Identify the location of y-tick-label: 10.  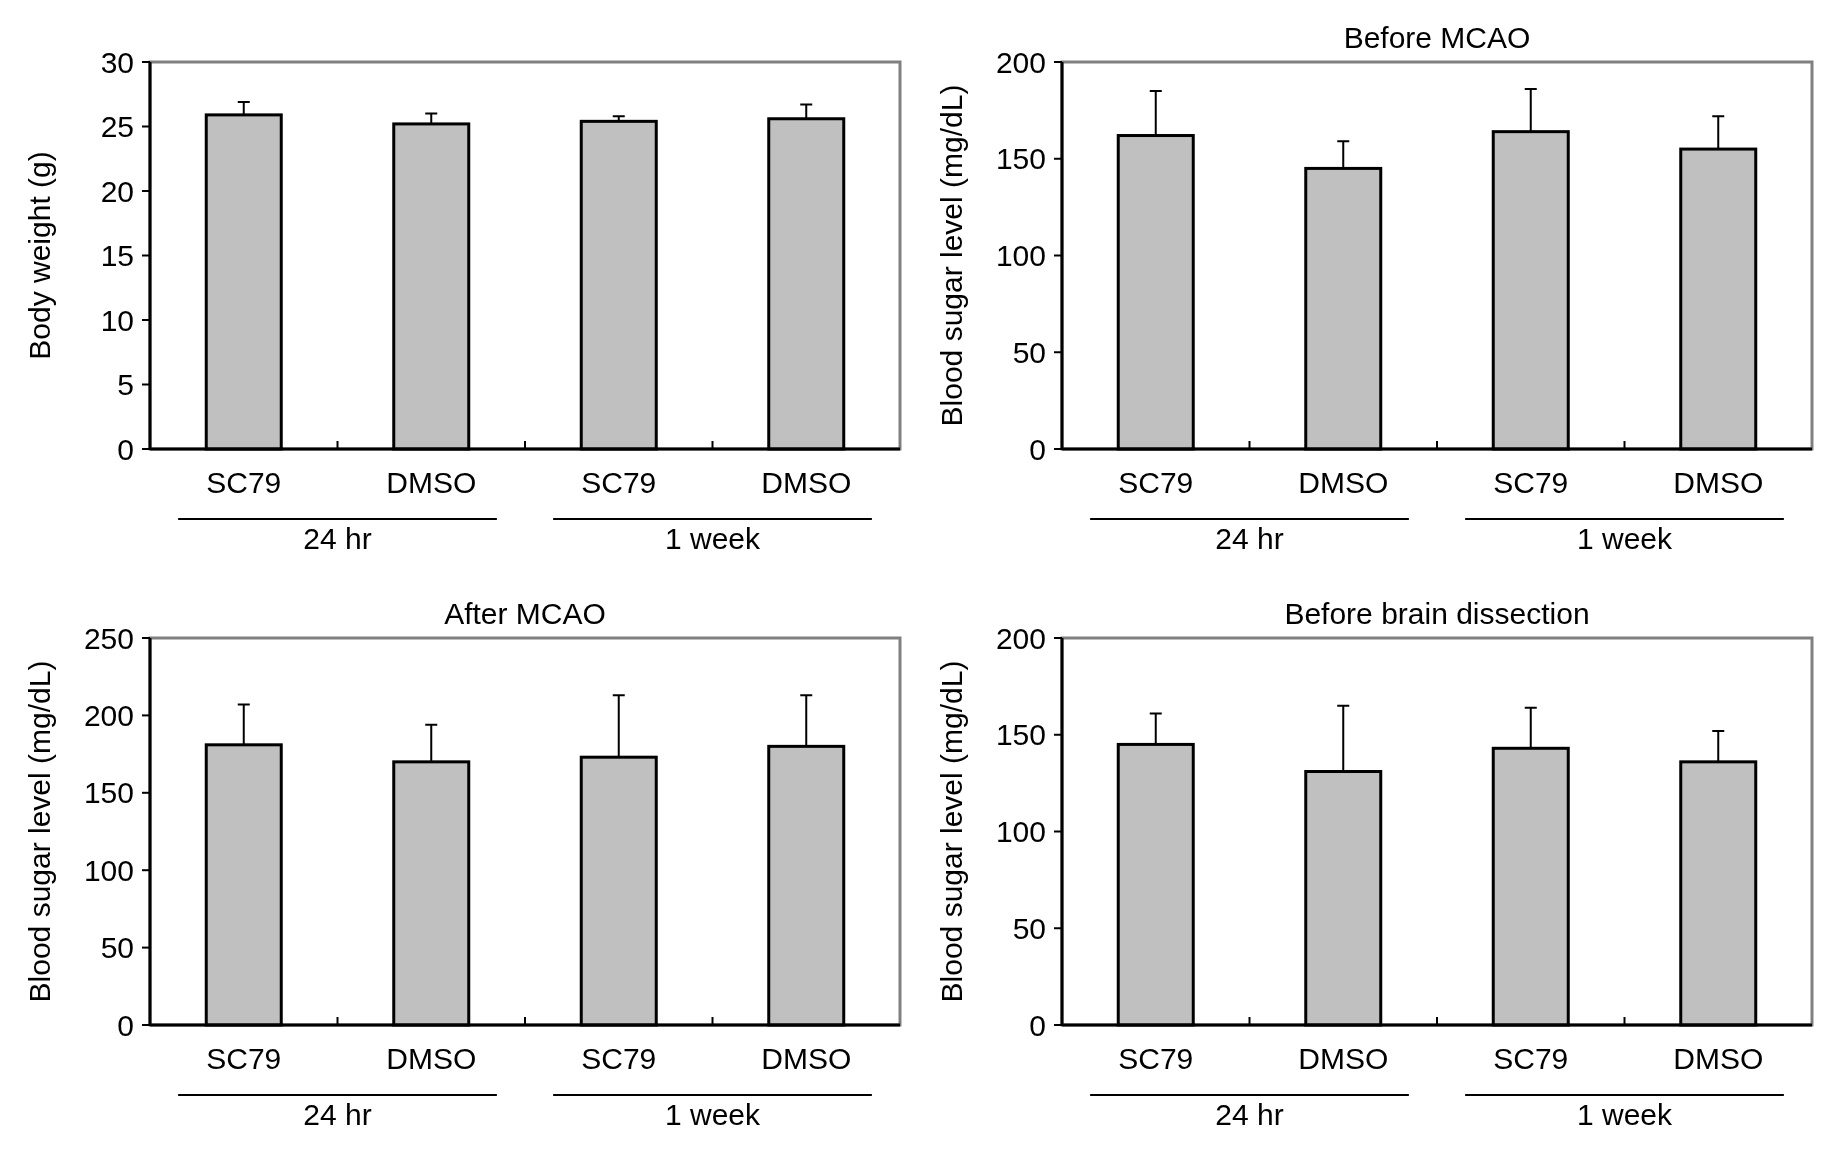
(117, 320).